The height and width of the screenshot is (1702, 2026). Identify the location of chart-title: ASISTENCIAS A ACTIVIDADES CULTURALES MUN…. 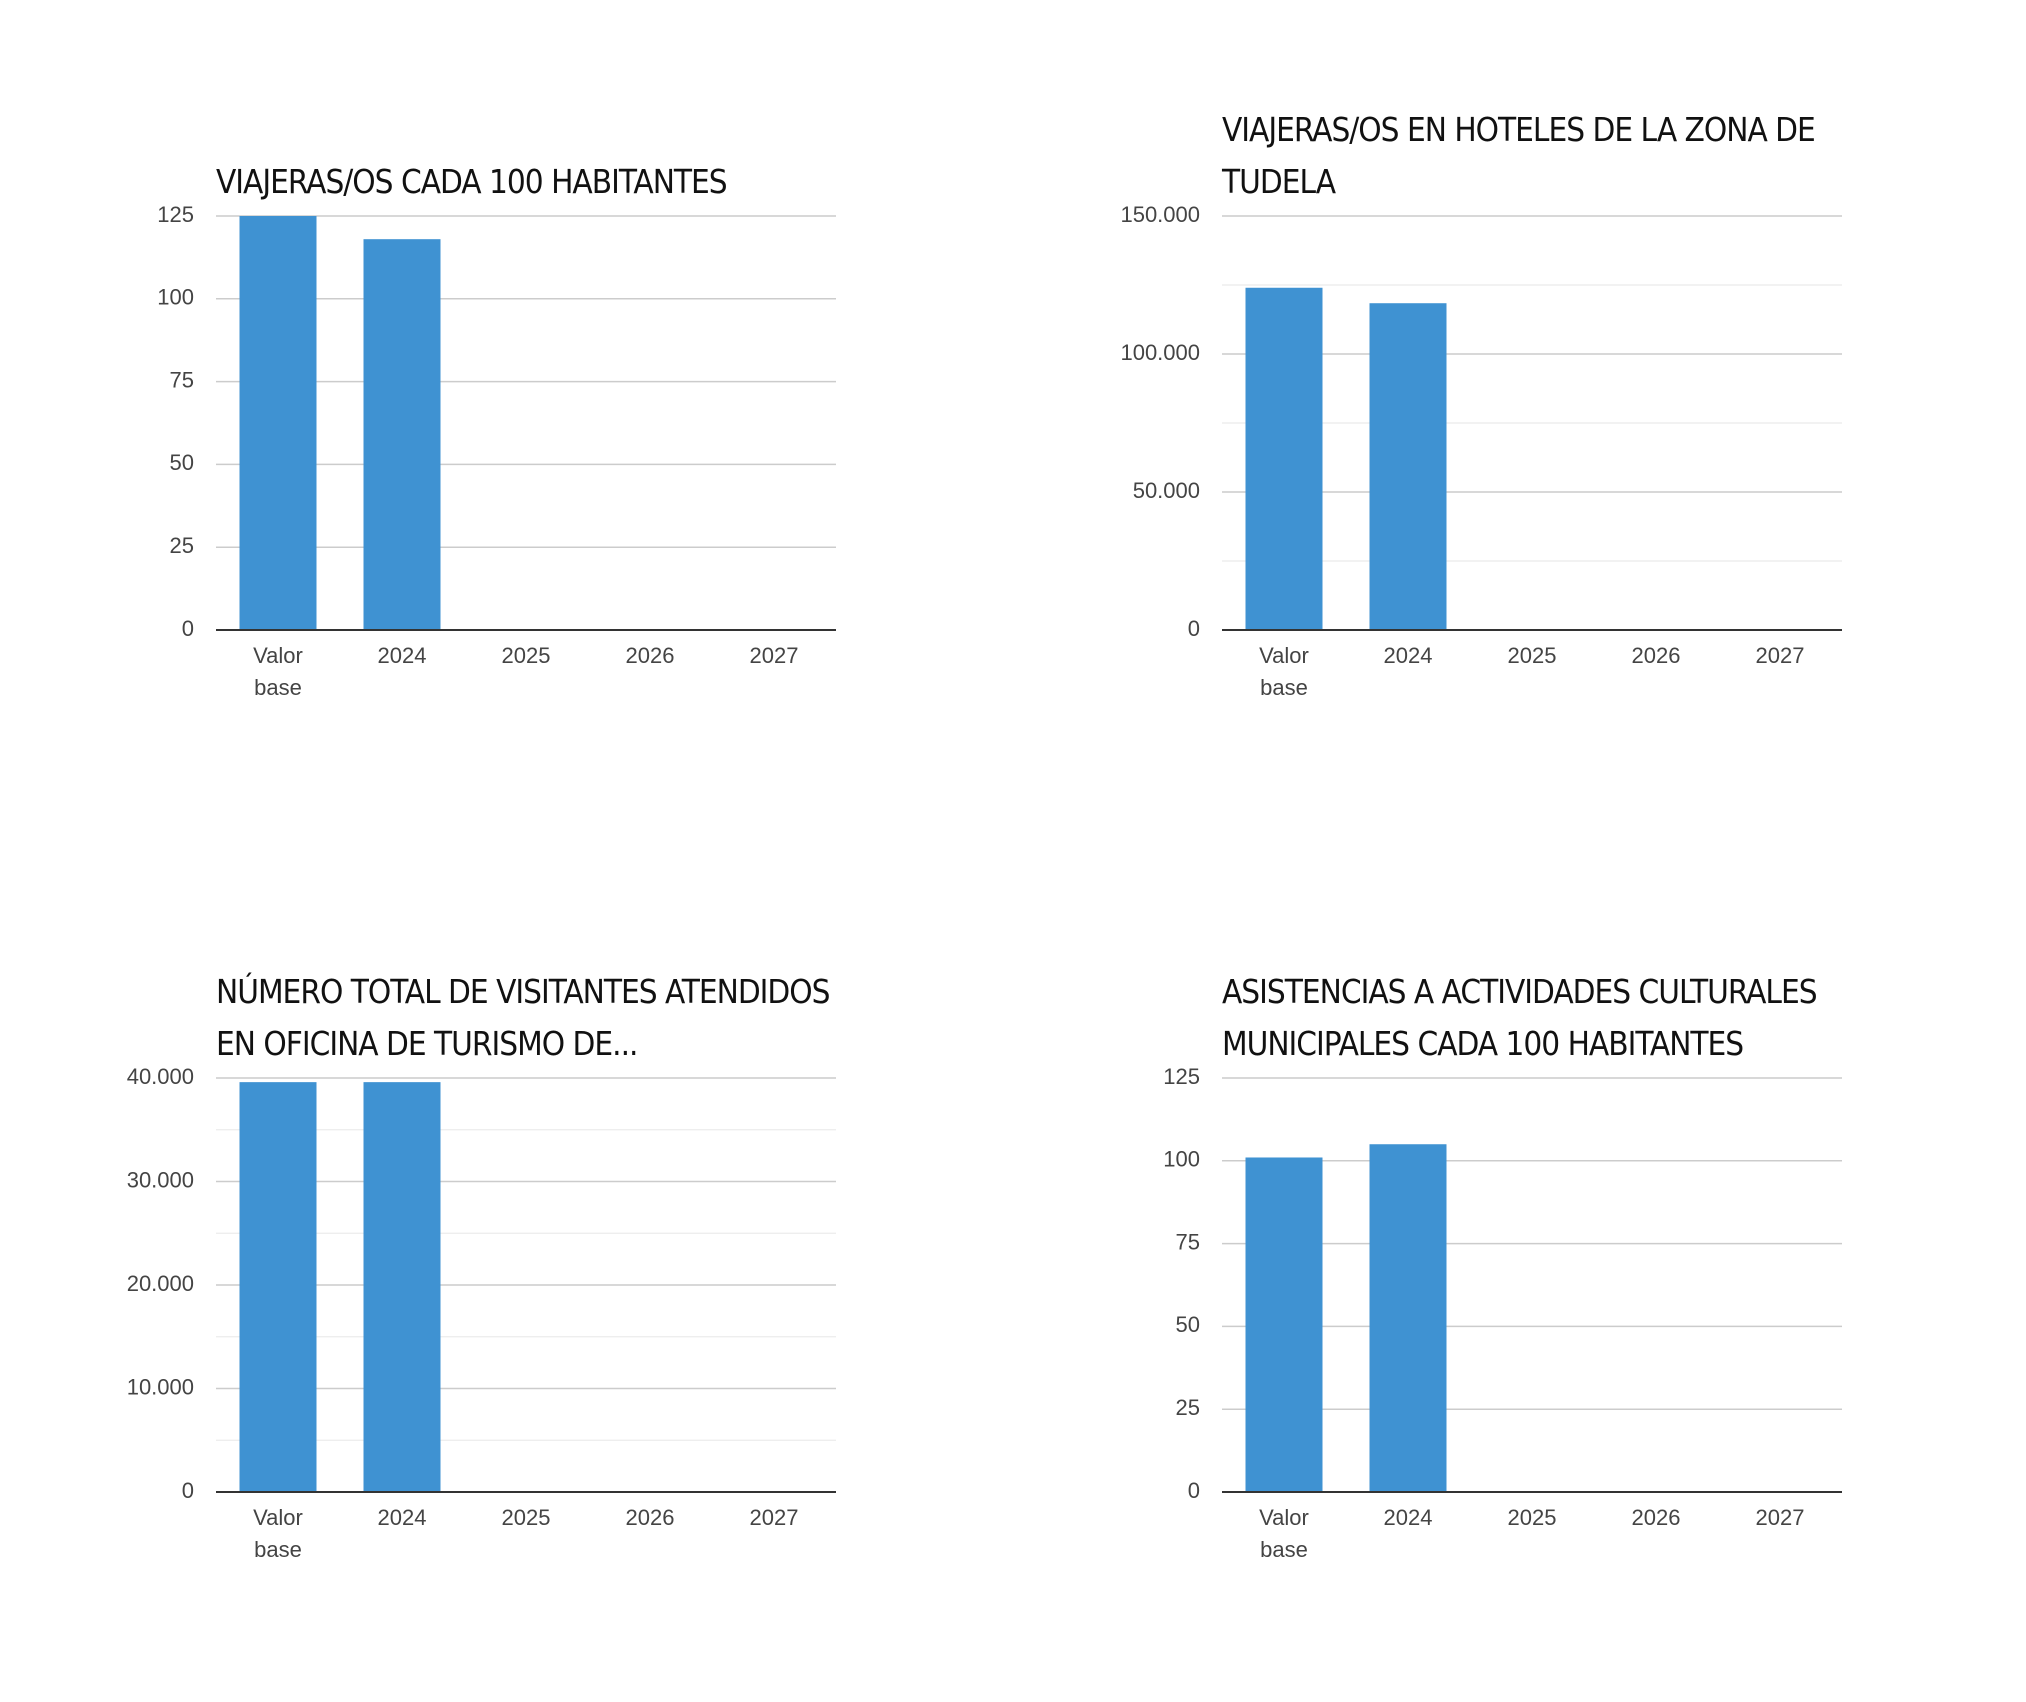
(1520, 1017).